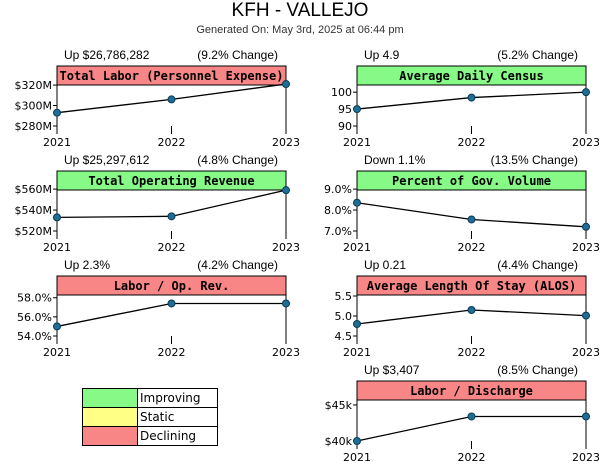 Image resolution: width=600 pixels, height=465 pixels. Describe the element at coordinates (107, 160) in the screenshot. I see `summary-text: Up $25,297,612` at that location.